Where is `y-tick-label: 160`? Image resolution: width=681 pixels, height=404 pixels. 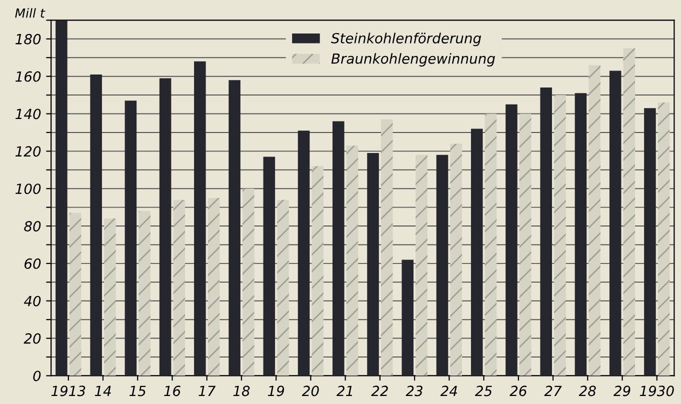 y-tick-label: 160 is located at coordinates (28, 76).